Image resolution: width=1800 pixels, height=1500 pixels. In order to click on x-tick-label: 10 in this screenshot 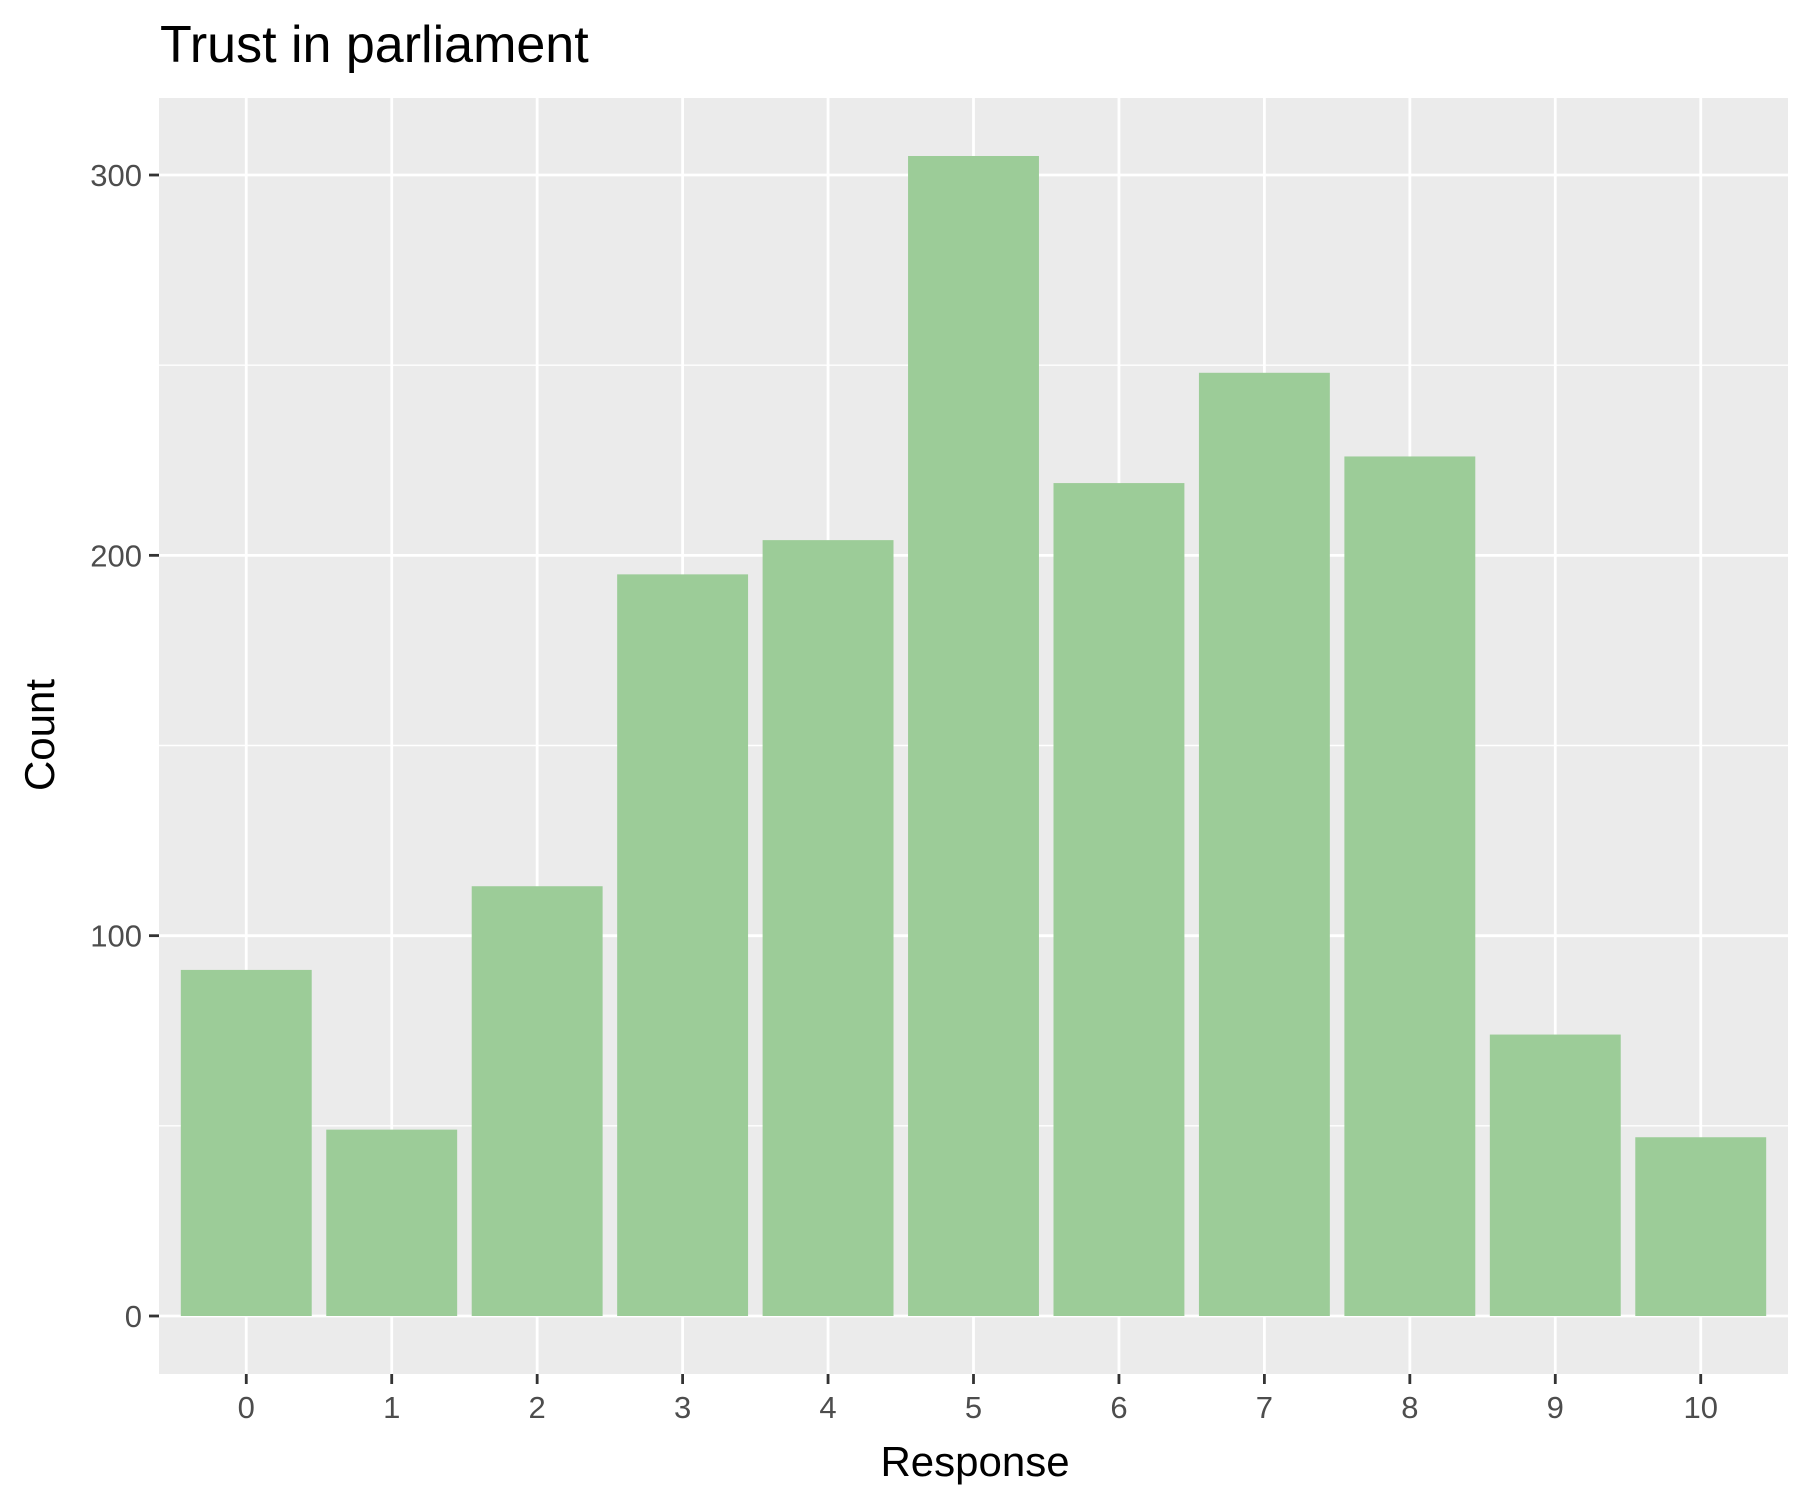, I will do `click(1700, 1407)`.